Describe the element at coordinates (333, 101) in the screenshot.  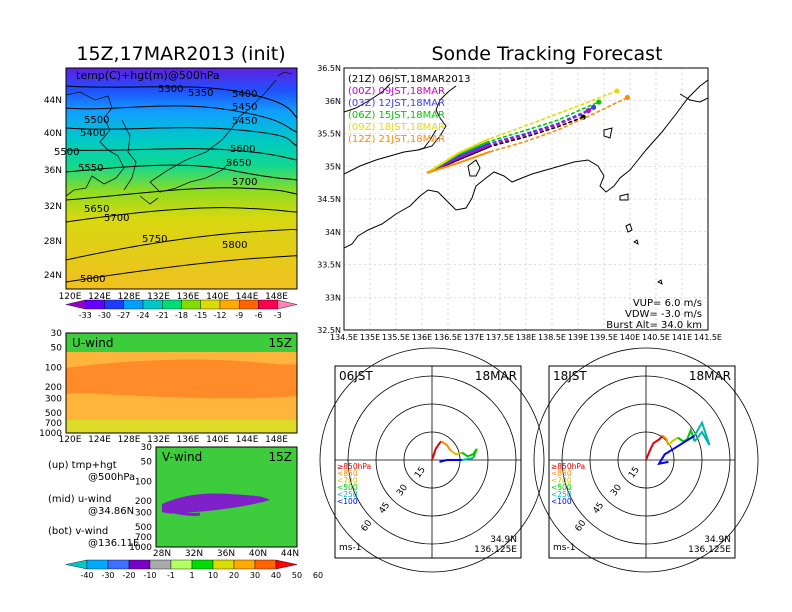
I see `map-lat-tick-label: 36N` at that location.